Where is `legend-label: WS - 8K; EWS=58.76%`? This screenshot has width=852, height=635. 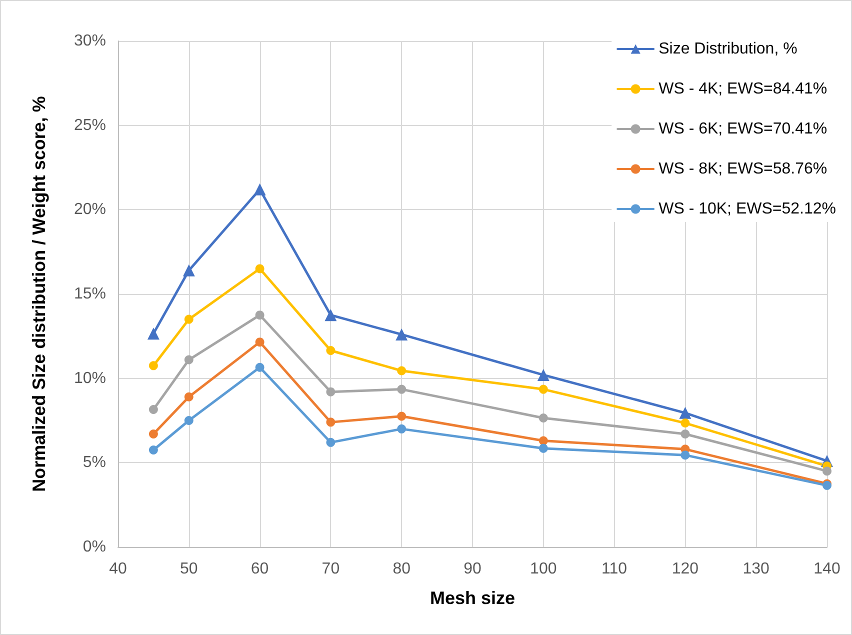
legend-label: WS - 8K; EWS=58.76% is located at coordinates (743, 169).